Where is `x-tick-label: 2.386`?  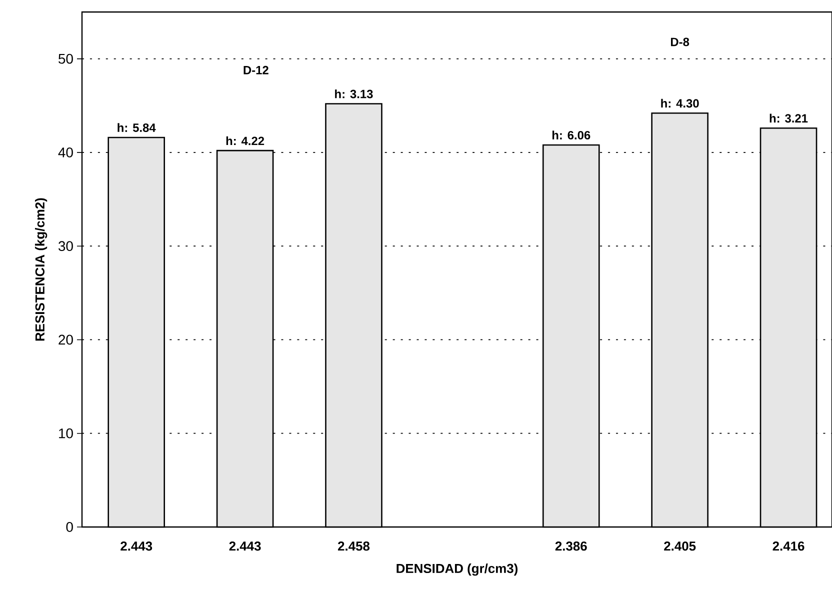
x-tick-label: 2.386 is located at coordinates (571, 546).